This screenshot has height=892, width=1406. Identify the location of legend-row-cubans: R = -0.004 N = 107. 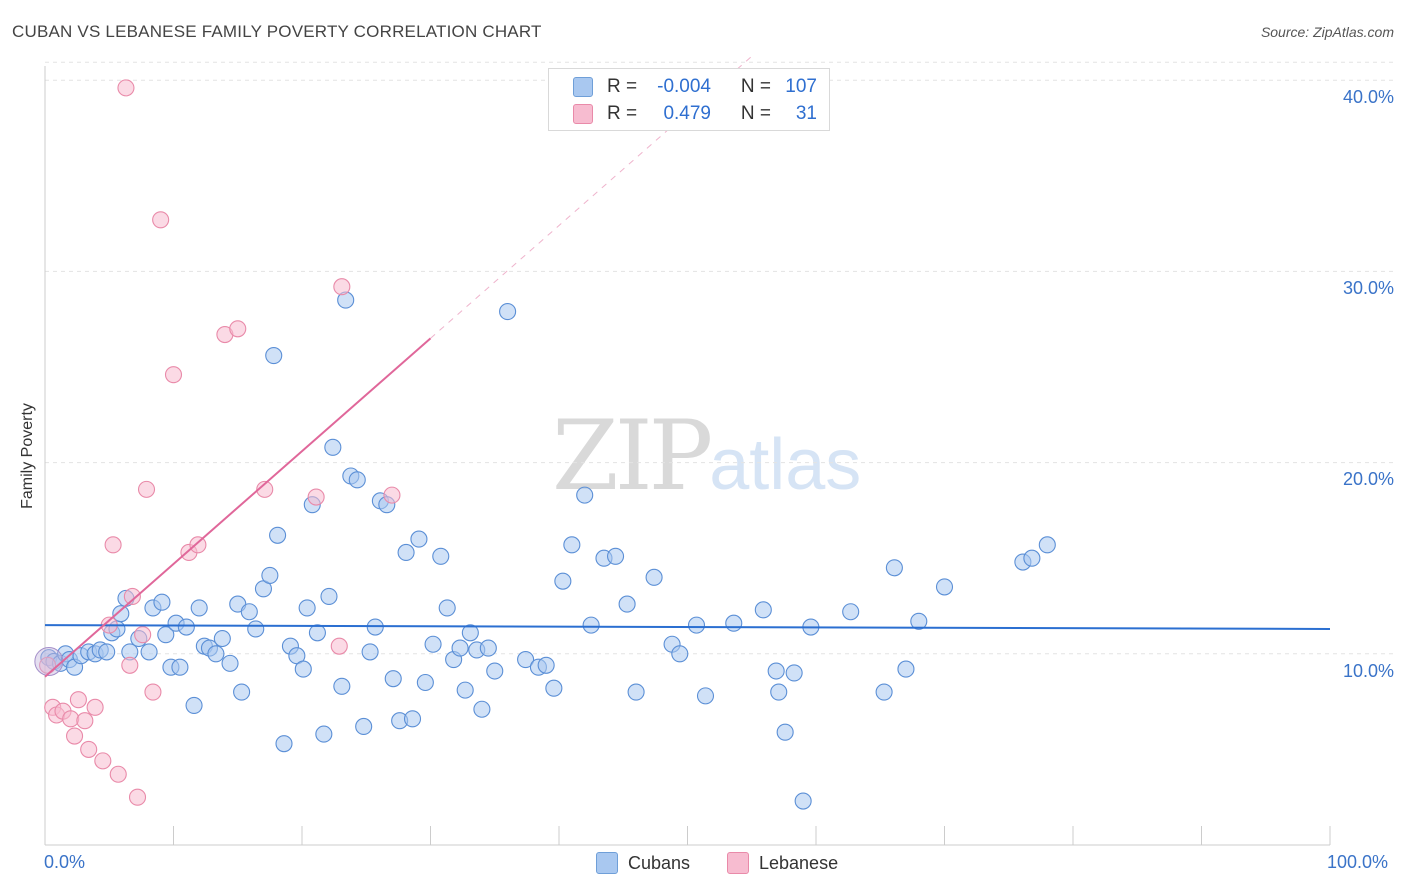
(695, 87).